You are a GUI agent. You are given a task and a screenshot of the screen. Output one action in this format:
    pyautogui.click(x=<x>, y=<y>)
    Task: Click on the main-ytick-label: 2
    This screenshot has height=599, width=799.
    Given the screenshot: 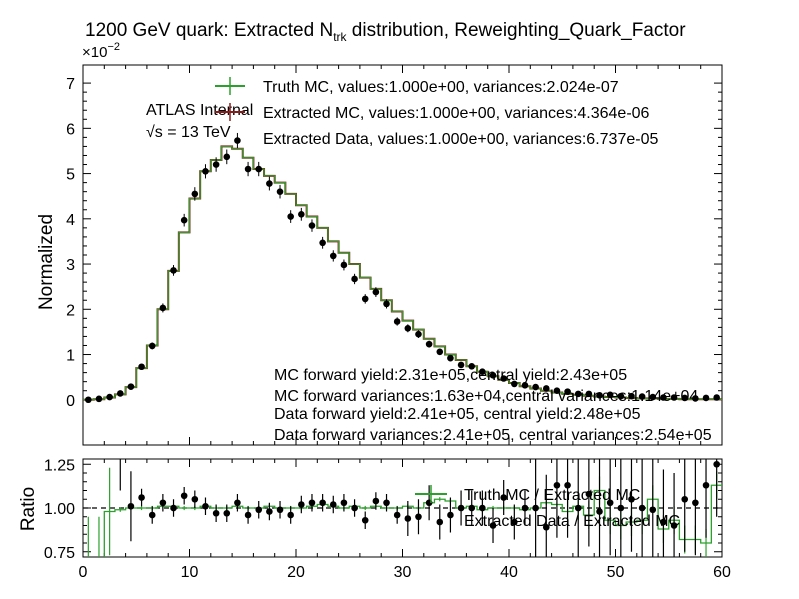 What is the action you would take?
    pyautogui.click(x=70, y=310)
    